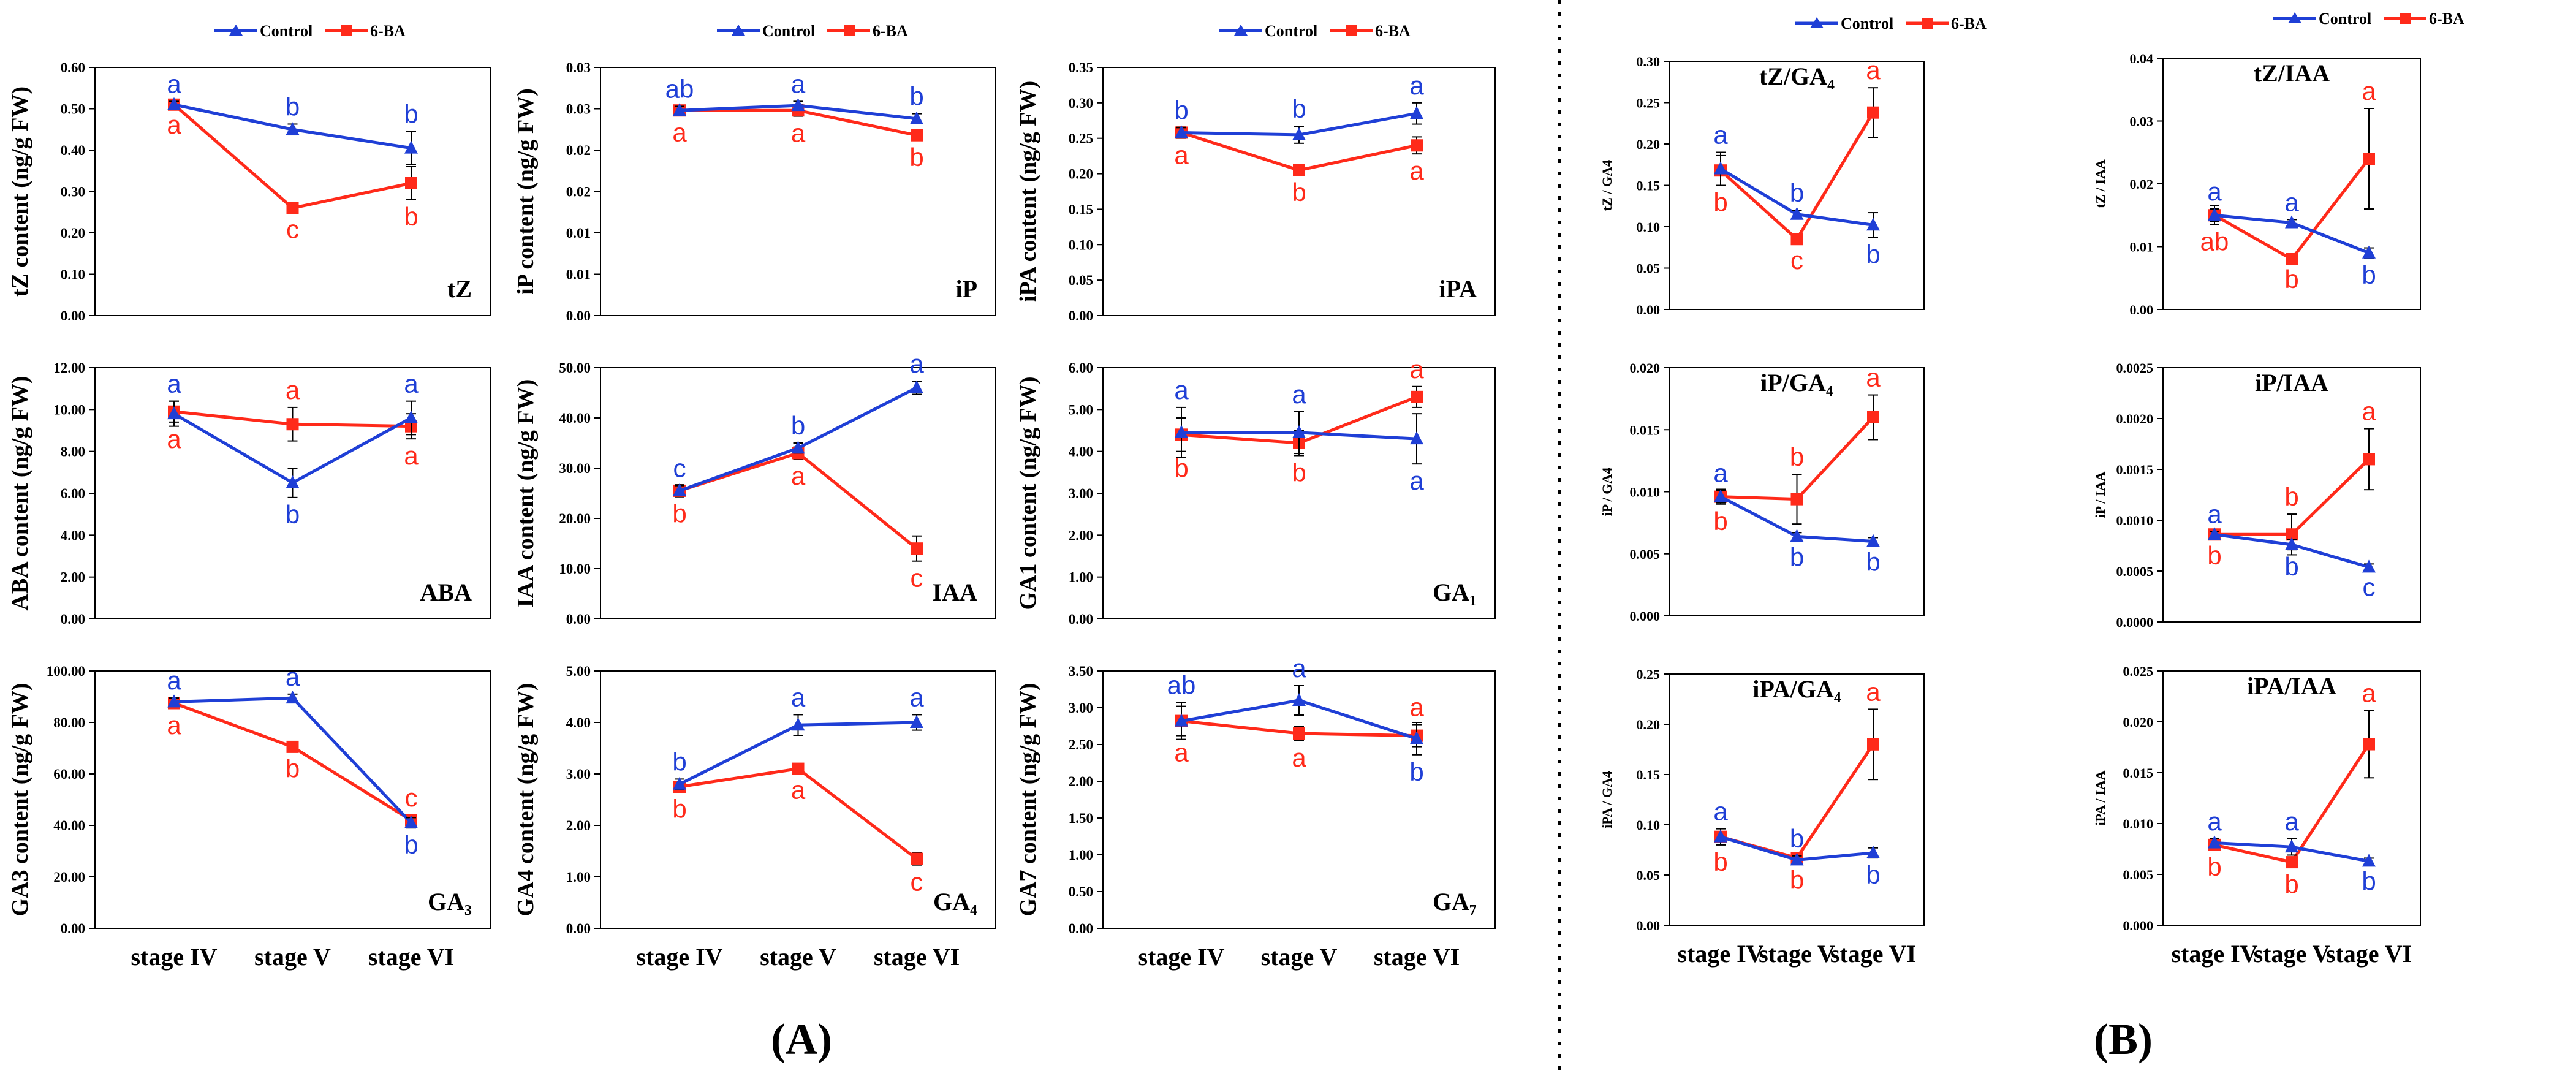 This screenshot has height=1076, width=2576. Describe the element at coordinates (1028, 192) in the screenshot. I see `y-axis-label: iPA content (ng/g FW)` at that location.